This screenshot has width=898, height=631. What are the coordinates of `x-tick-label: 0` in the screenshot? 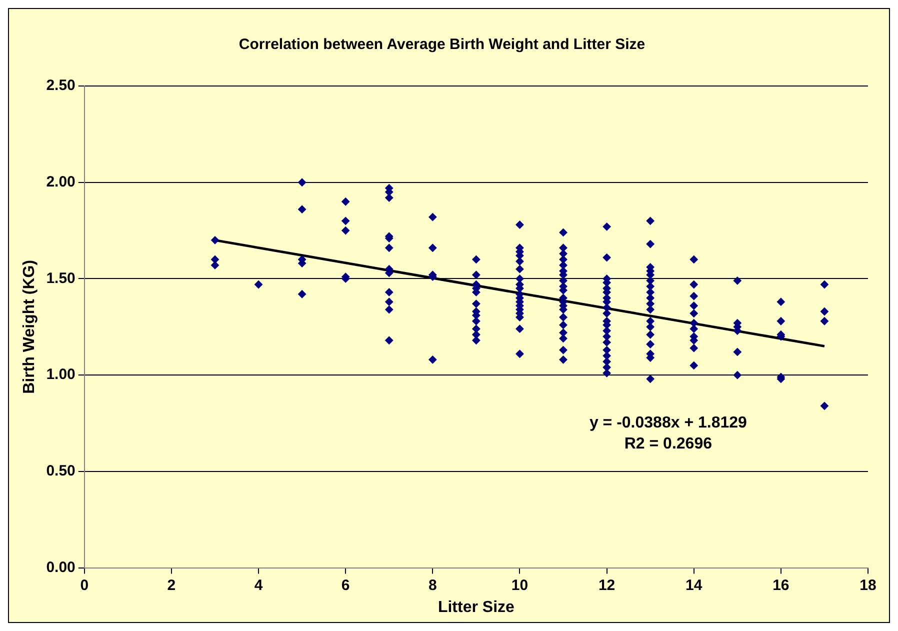 It's located at (84, 585).